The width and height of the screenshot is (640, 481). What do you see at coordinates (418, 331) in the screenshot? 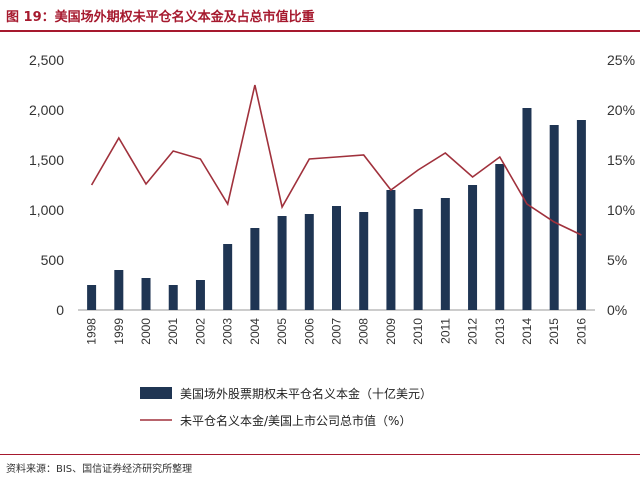
I see `x-tick-label: 2010` at bounding box center [418, 331].